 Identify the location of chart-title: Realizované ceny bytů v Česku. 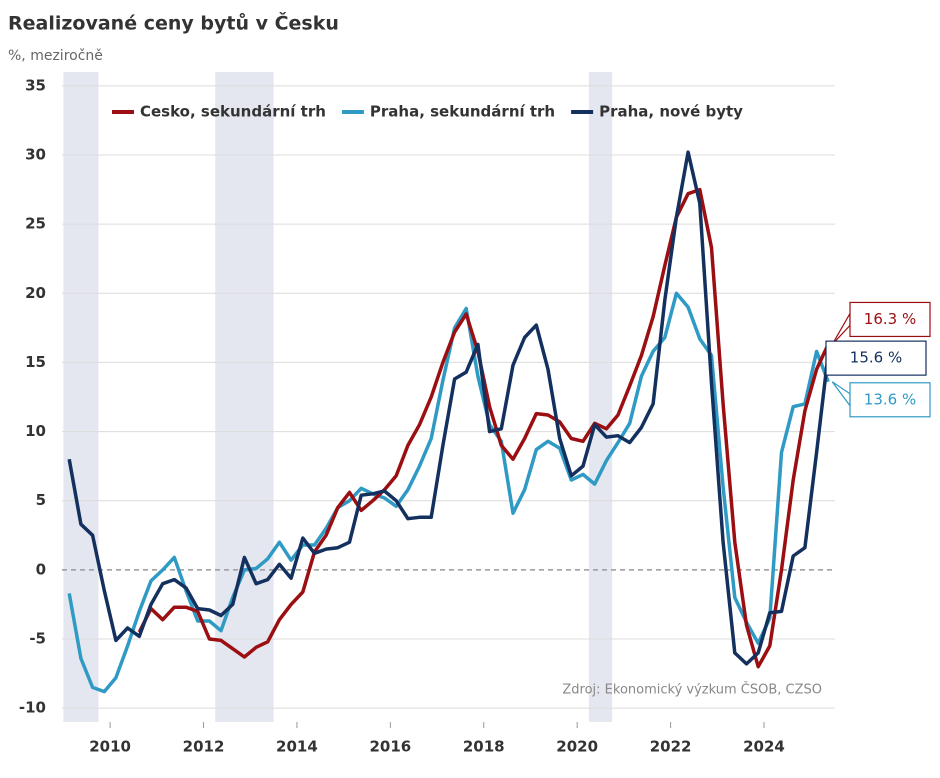
(173, 23).